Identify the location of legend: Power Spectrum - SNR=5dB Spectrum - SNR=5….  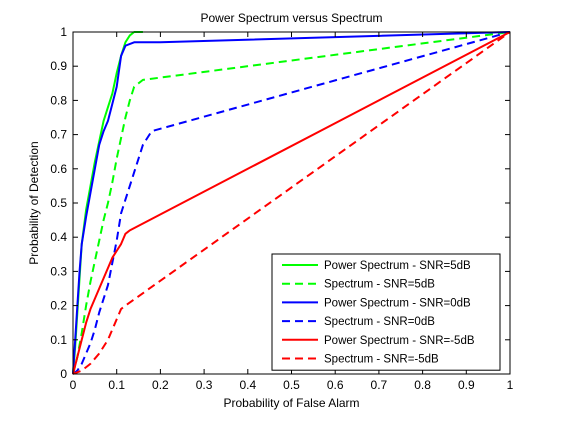
(386, 312).